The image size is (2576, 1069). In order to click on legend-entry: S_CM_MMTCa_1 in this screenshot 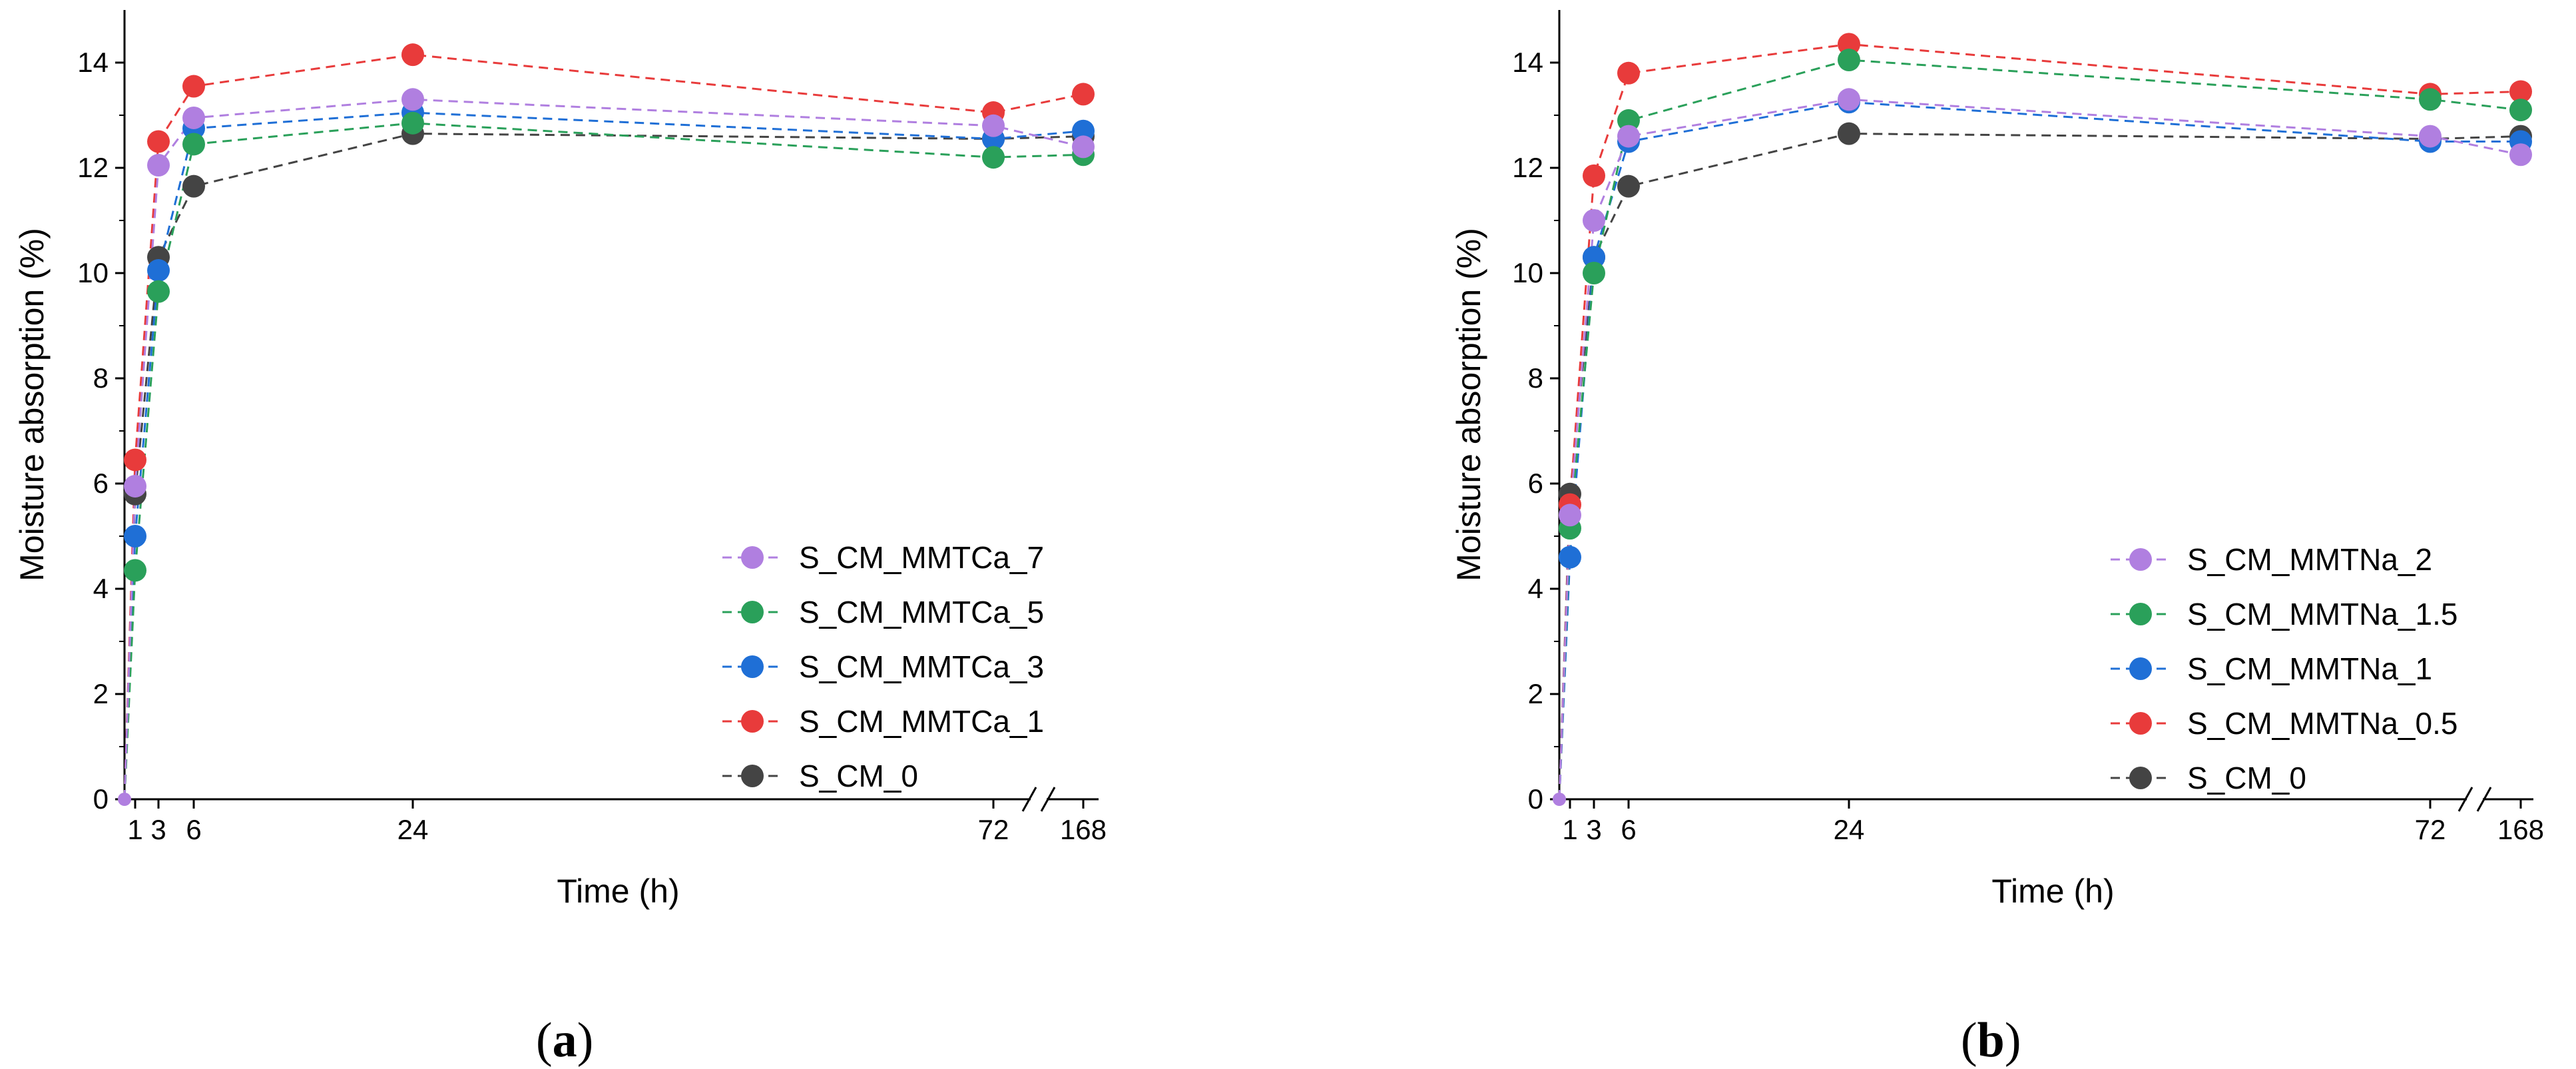, I will do `click(922, 721)`.